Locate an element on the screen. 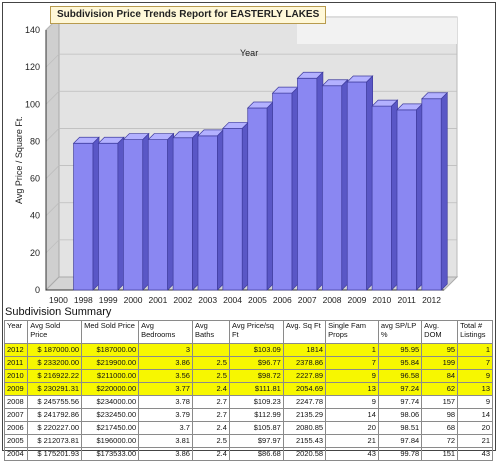  column-header: Avg Baths is located at coordinates (210, 332).